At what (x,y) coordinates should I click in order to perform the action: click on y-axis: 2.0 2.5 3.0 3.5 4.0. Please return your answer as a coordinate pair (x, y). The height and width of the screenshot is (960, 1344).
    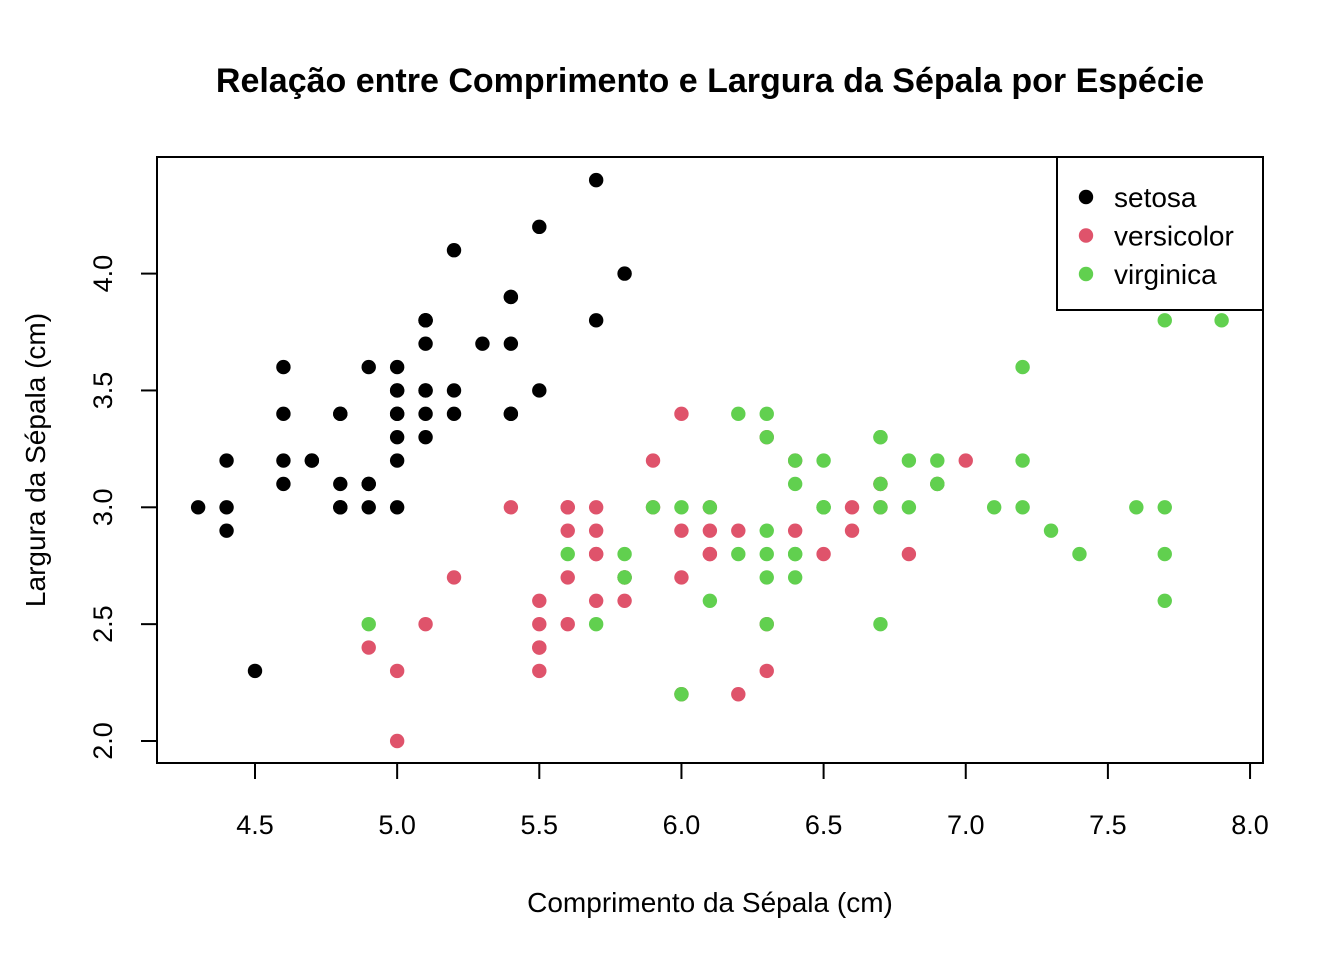
    Looking at the image, I should click on (123, 507).